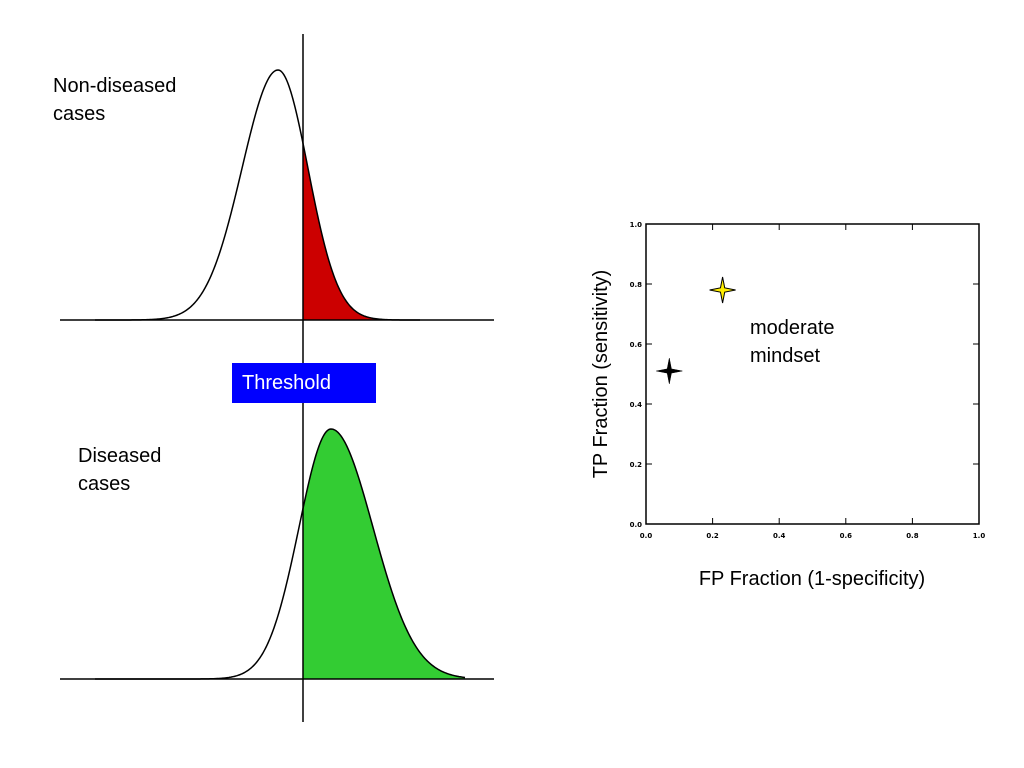 The width and height of the screenshot is (1024, 768). What do you see at coordinates (785, 356) in the screenshot?
I see `mindset-annotation-line-2: mindset` at bounding box center [785, 356].